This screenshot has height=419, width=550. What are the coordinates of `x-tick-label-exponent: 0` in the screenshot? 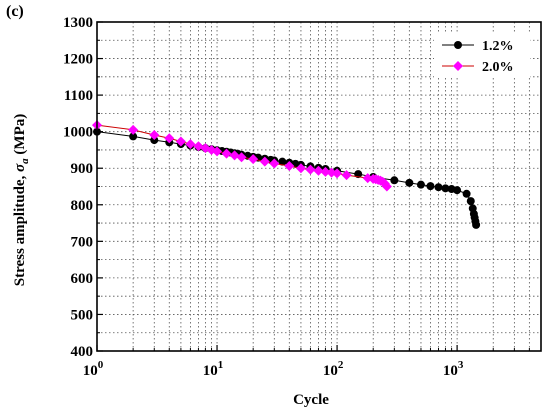 It's located at (101, 365).